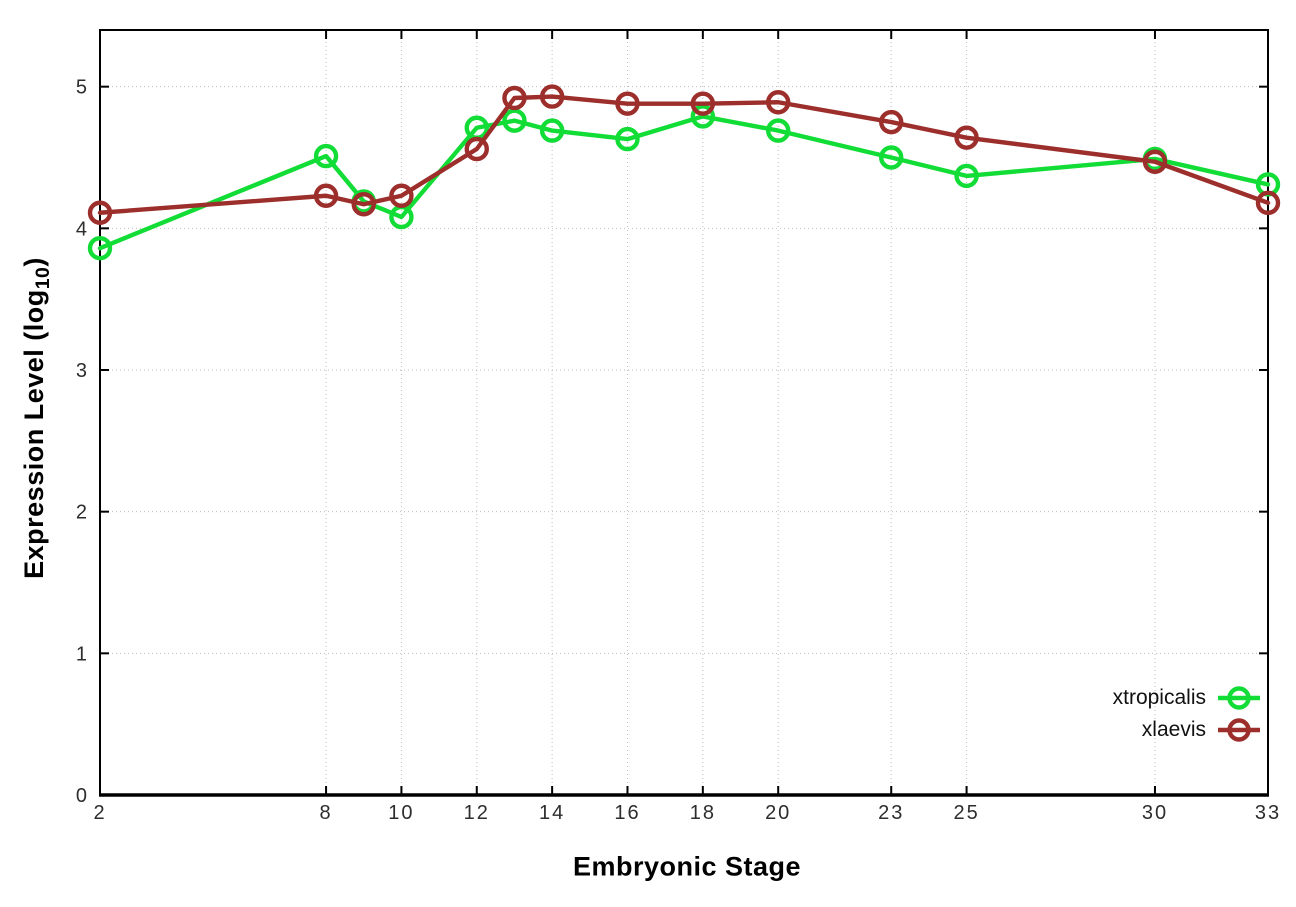  Describe the element at coordinates (687, 866) in the screenshot. I see `x-axis-title: Embryonic Stage` at that location.